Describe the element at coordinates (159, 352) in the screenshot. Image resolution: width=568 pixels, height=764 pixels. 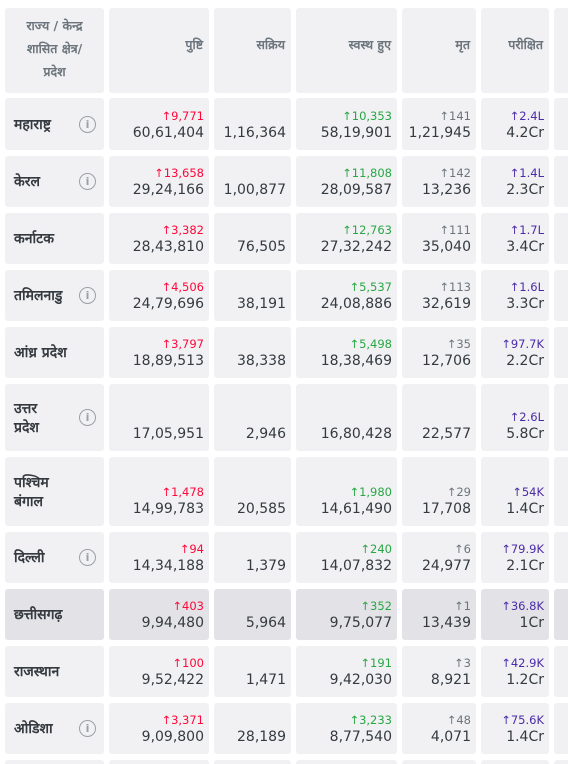
I see `confirmed-cell: ↑3,797 18,89,513` at that location.